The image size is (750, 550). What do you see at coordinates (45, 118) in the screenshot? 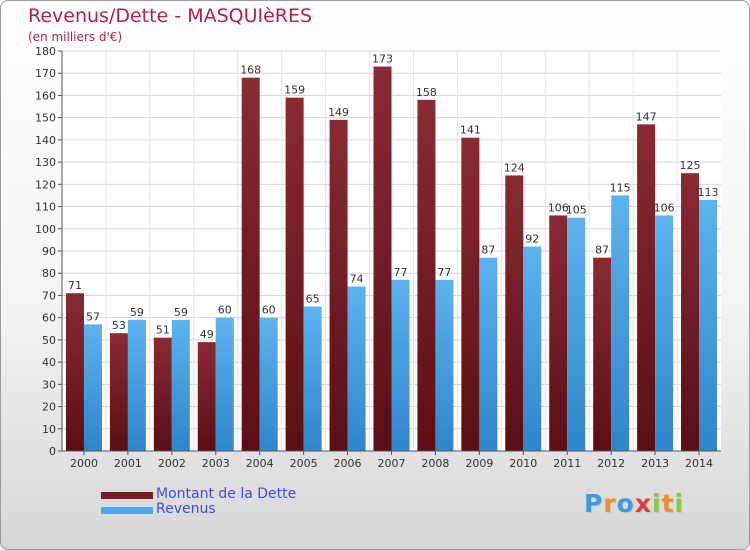
I see `y-tick-label: 150` at bounding box center [45, 118].